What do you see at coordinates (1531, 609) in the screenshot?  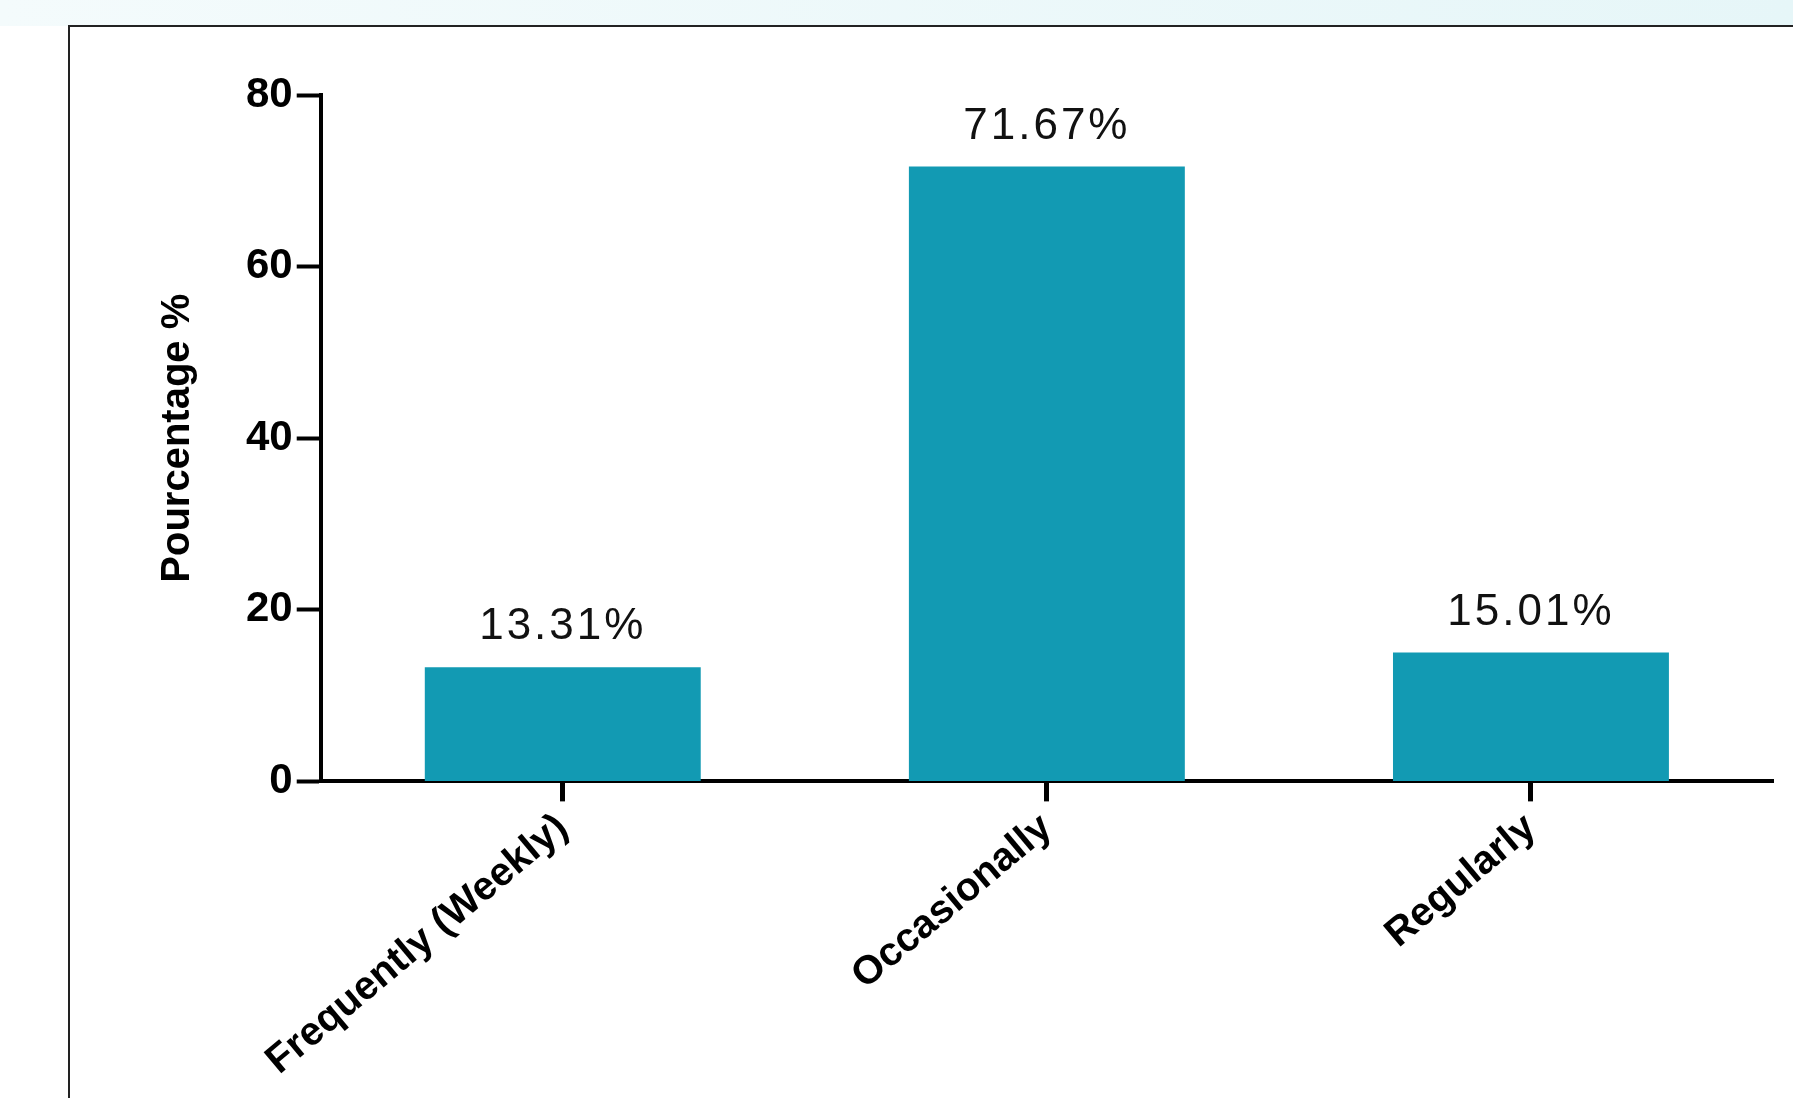 I see `data-label: 15.01%` at bounding box center [1531, 609].